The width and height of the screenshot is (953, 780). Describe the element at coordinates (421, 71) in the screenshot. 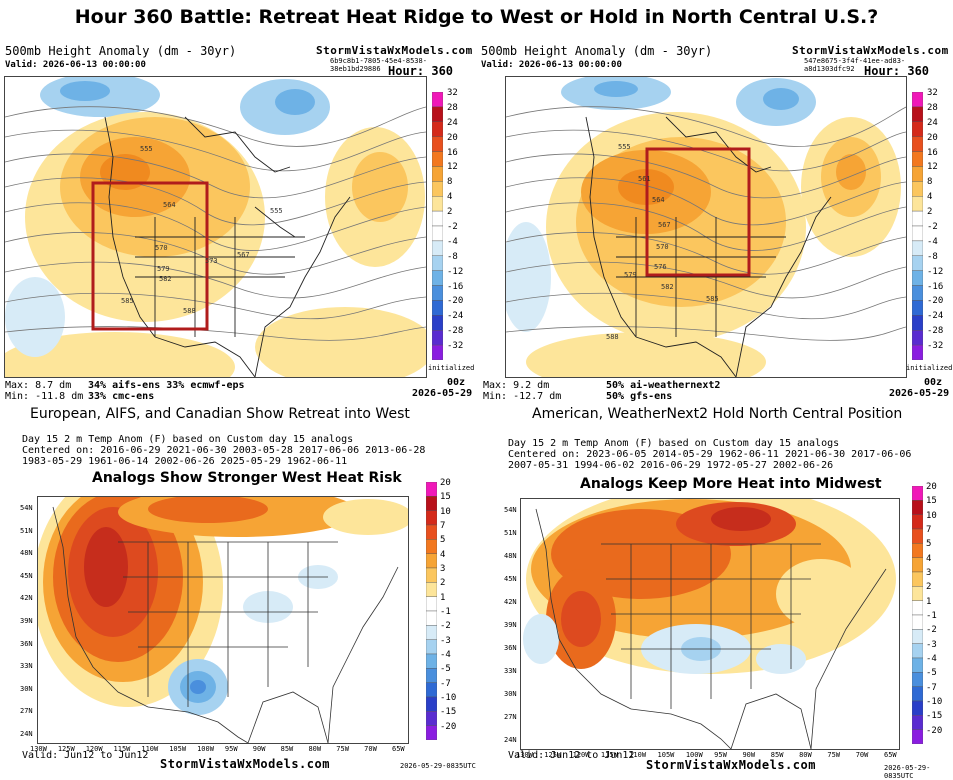

I see `hour-label: Hour: 360` at that location.